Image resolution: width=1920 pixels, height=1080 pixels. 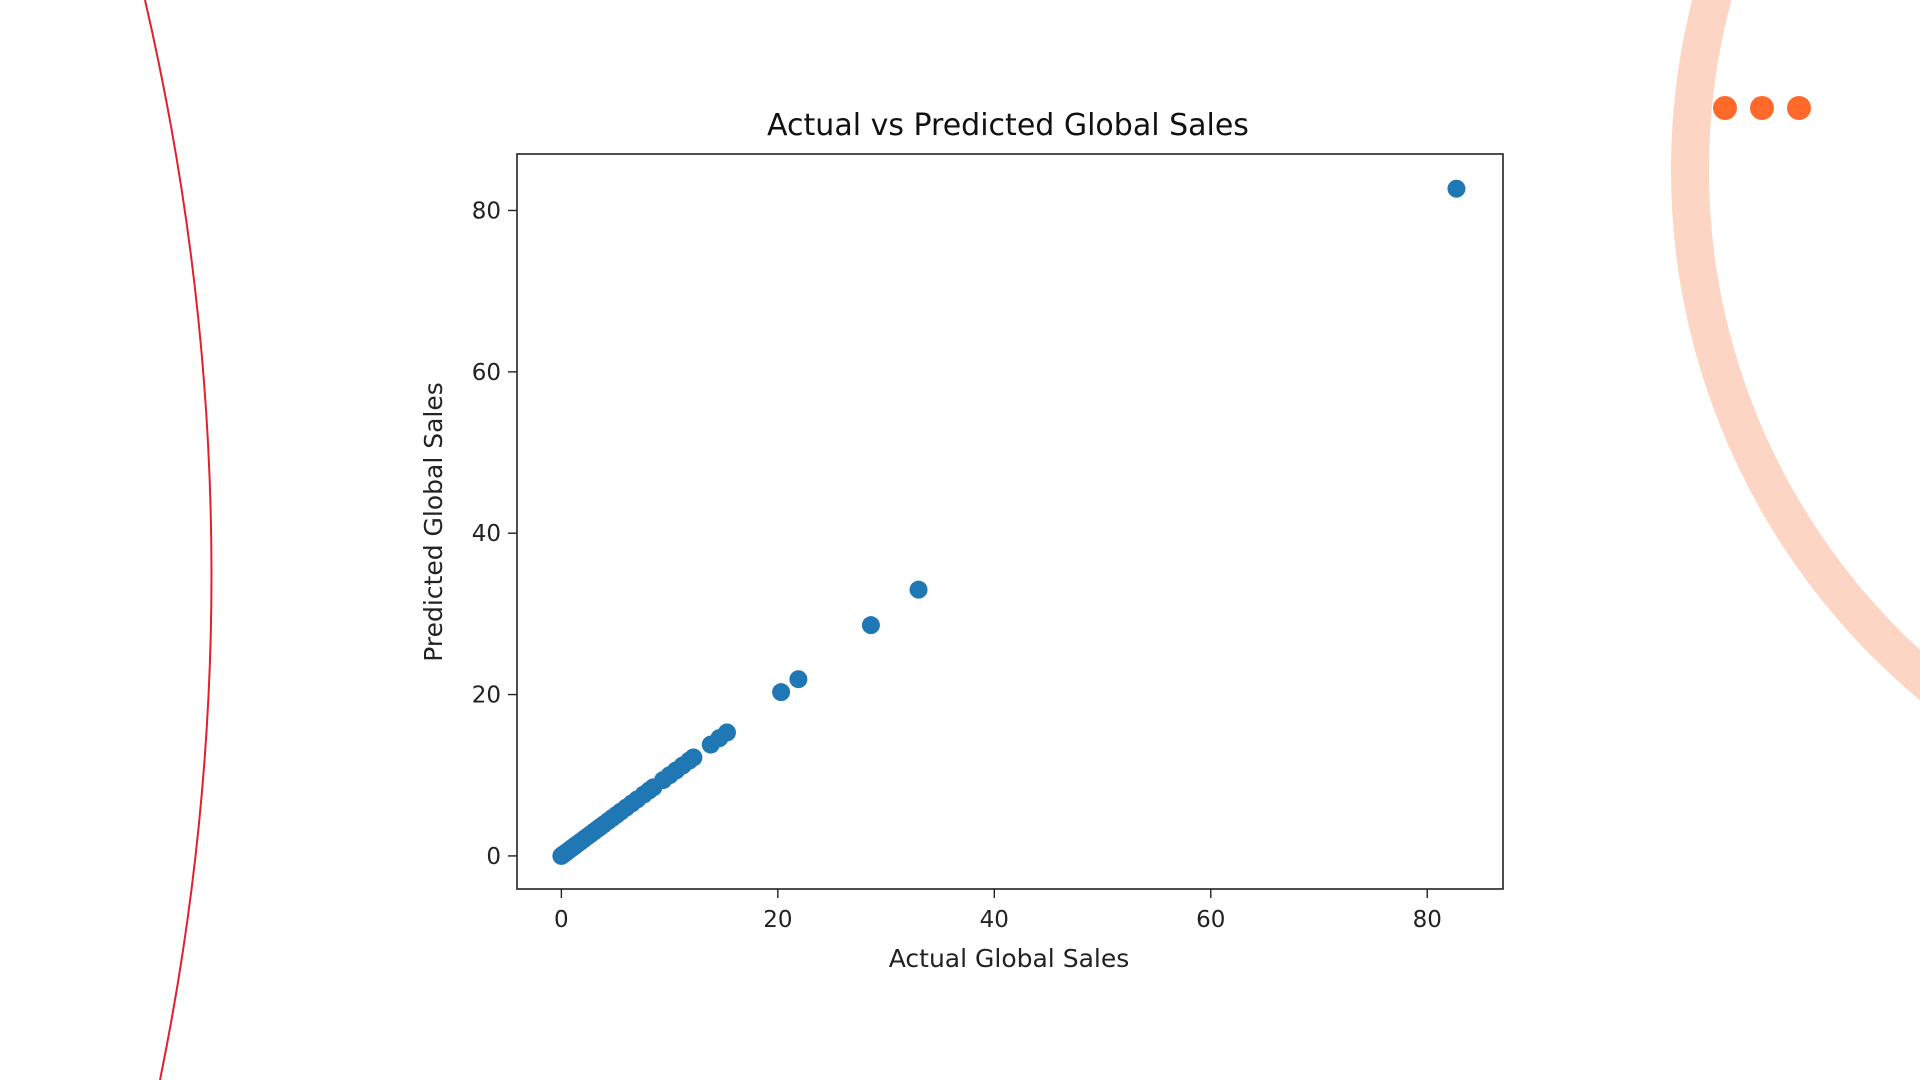 I want to click on x-tick-label: 60, so click(x=1210, y=920).